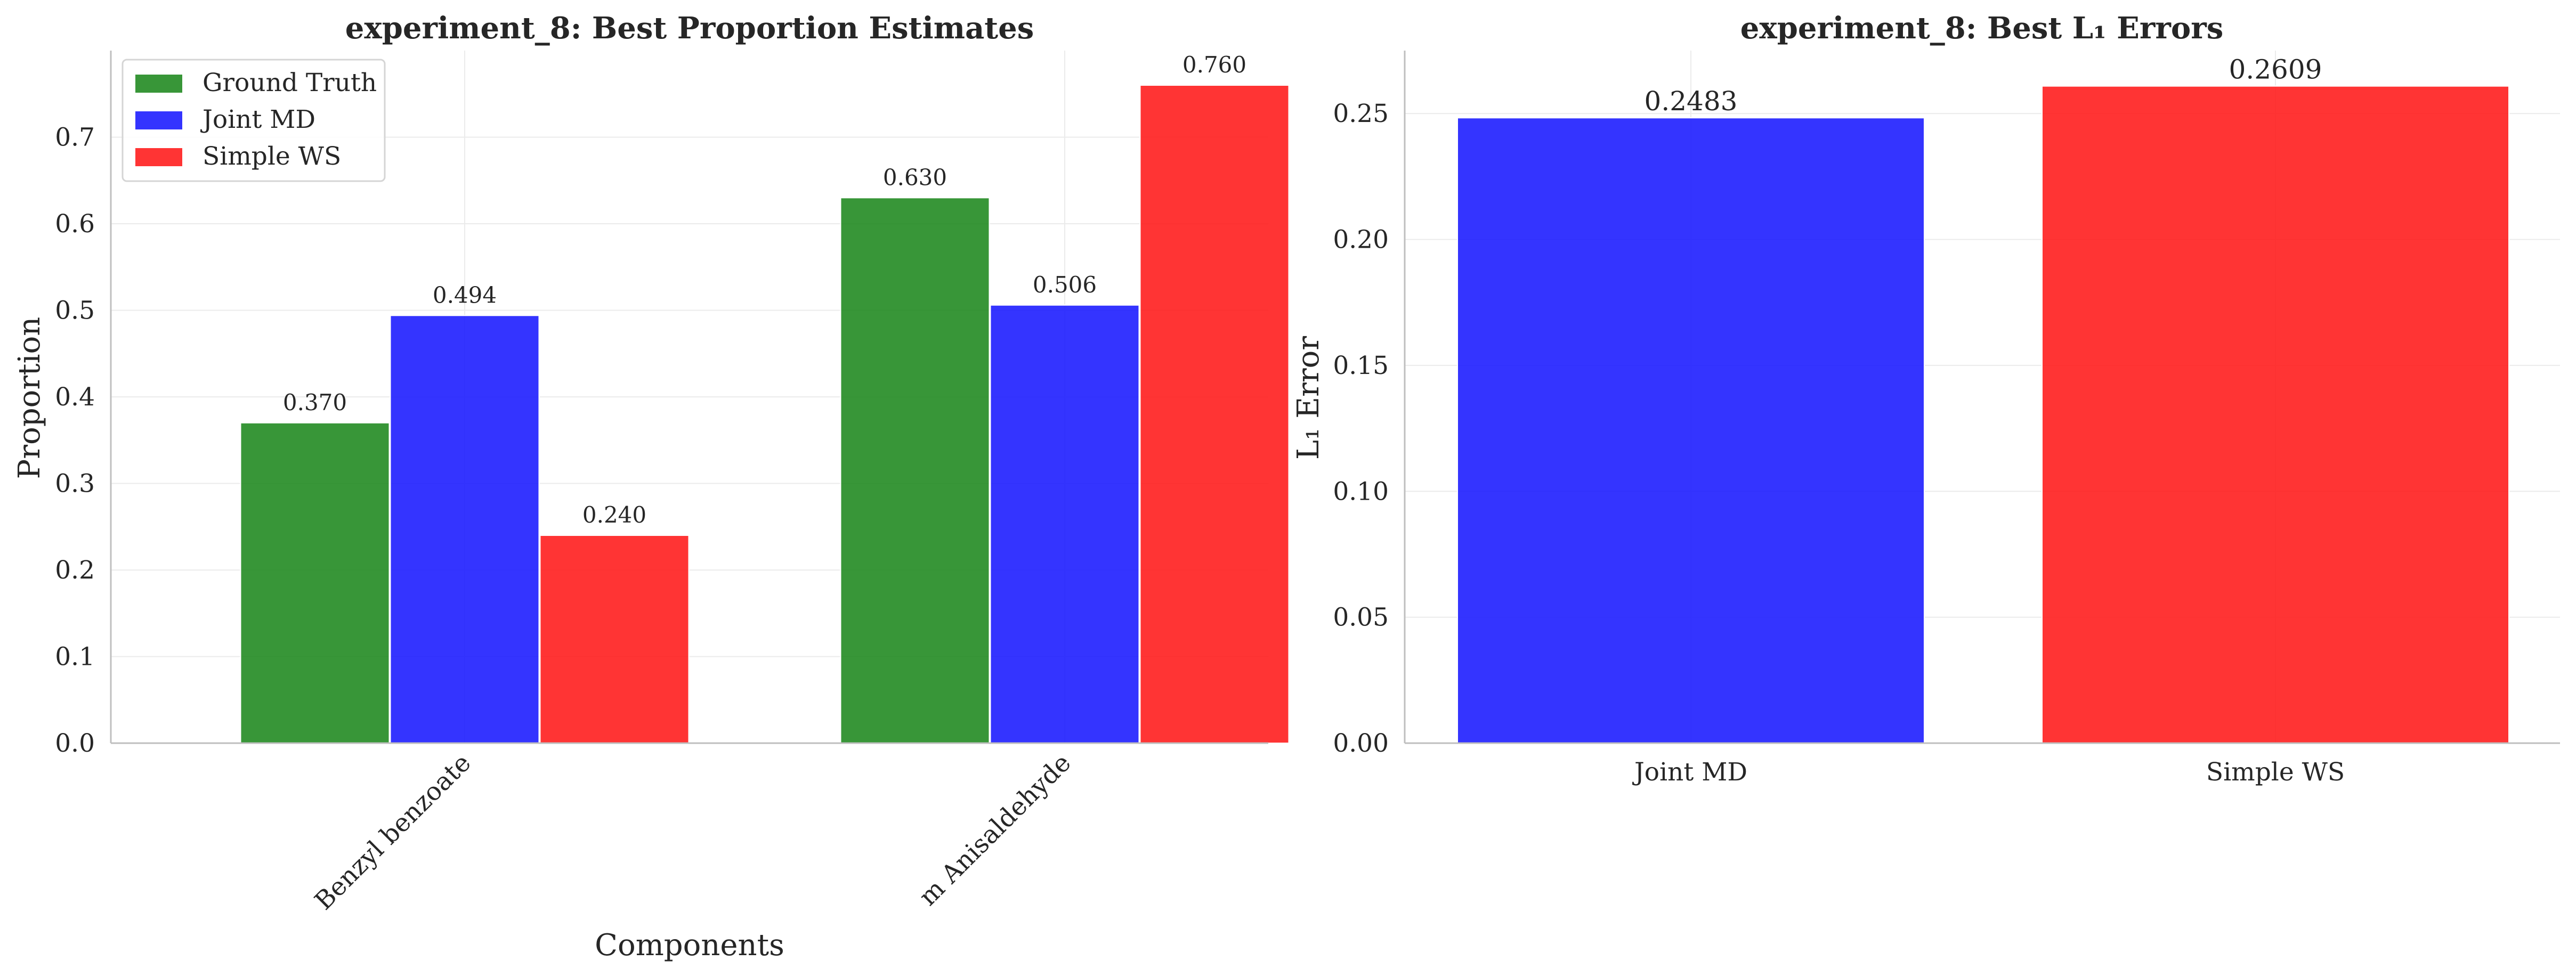  I want to click on legend-label: Joint MD, so click(257, 120).